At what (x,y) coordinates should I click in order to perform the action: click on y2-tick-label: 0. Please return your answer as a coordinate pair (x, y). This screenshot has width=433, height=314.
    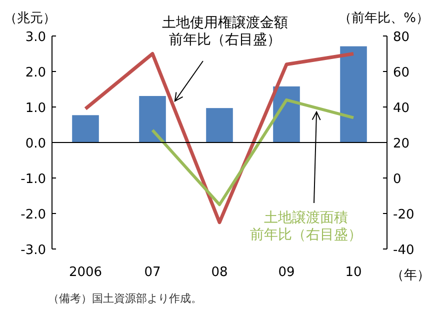
    Looking at the image, I should click on (397, 179).